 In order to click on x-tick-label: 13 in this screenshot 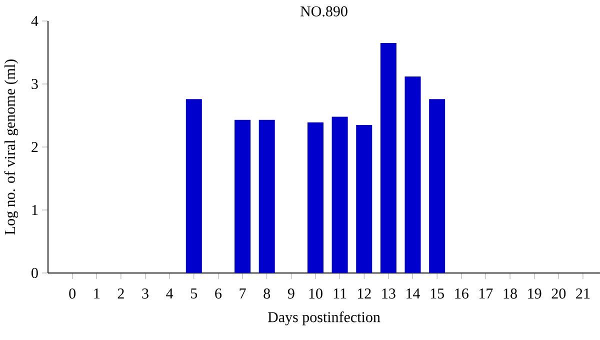, I will do `click(389, 293)`.